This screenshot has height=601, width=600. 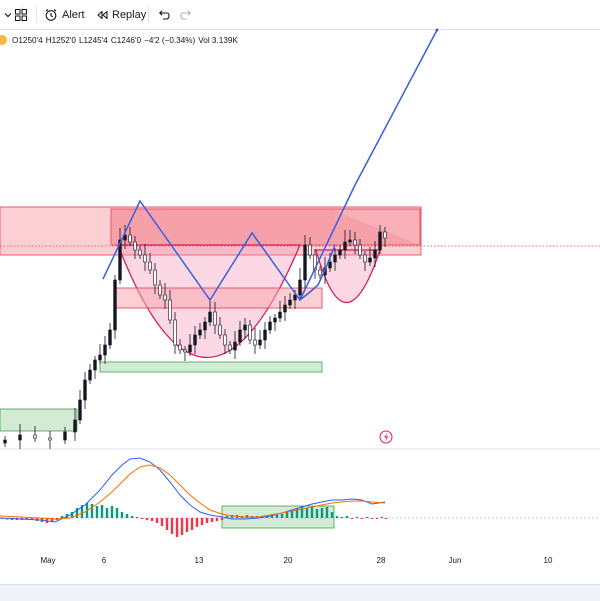 I want to click on fast-line, so click(x=193, y=490).